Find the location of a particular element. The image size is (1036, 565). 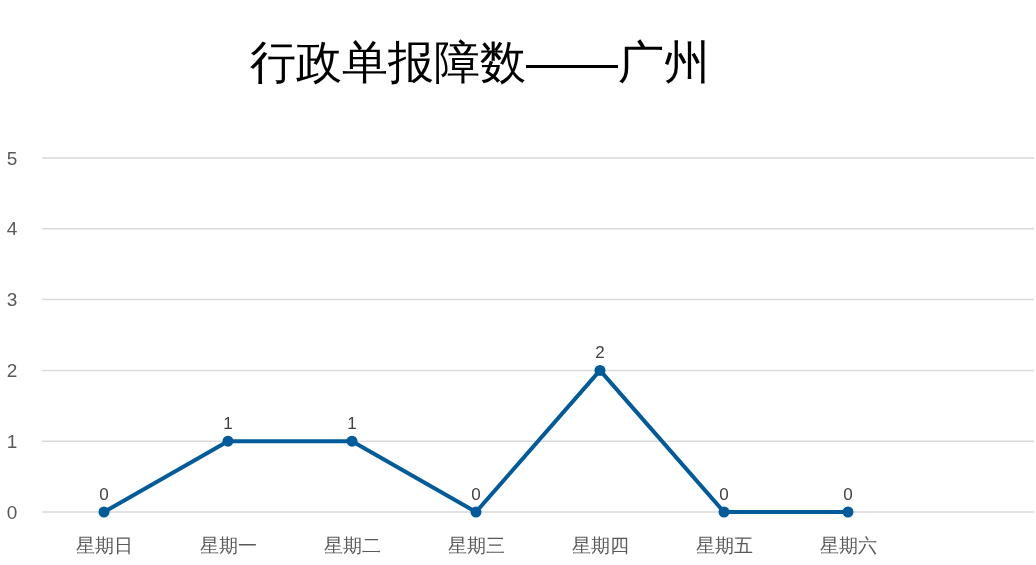

y-tick-label: 4 is located at coordinates (12, 229).